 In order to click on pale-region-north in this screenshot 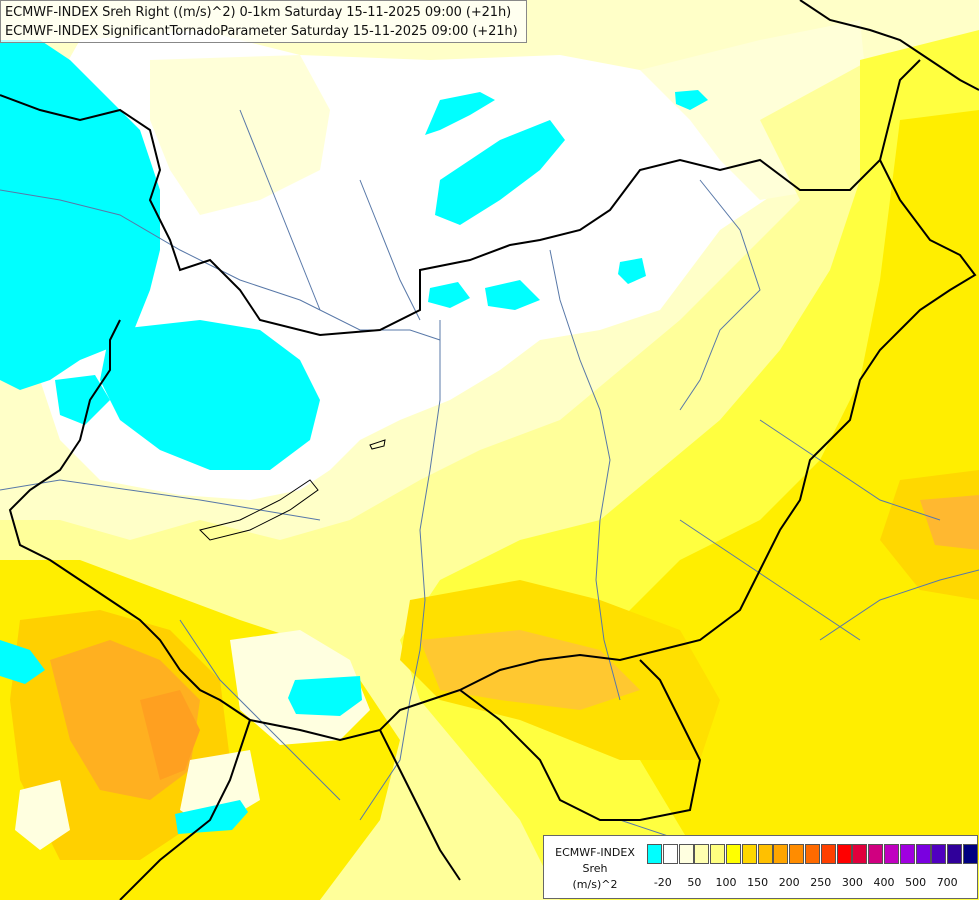, I will do `click(240, 135)`.